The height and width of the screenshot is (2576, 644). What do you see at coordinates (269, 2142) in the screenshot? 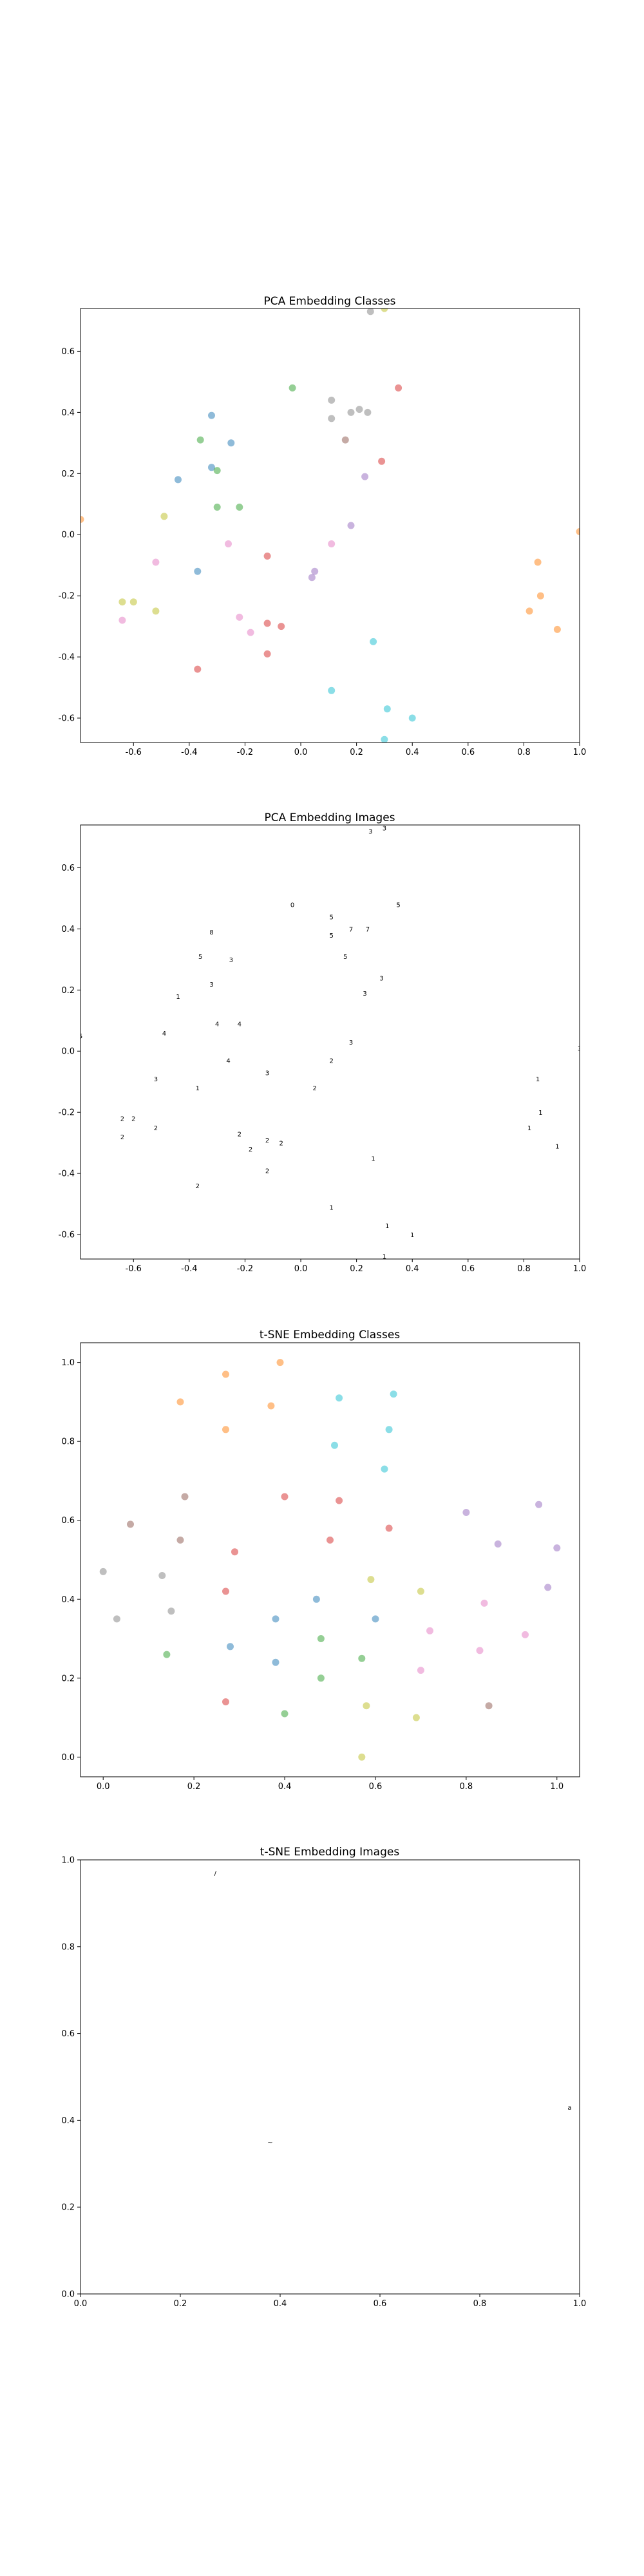
I see `digit-image-marker: ~` at bounding box center [269, 2142].